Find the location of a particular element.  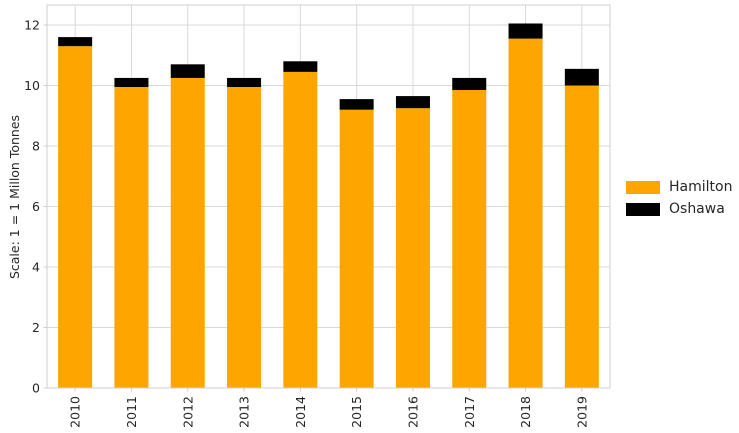

y-tick-label: 4 is located at coordinates (36, 266).